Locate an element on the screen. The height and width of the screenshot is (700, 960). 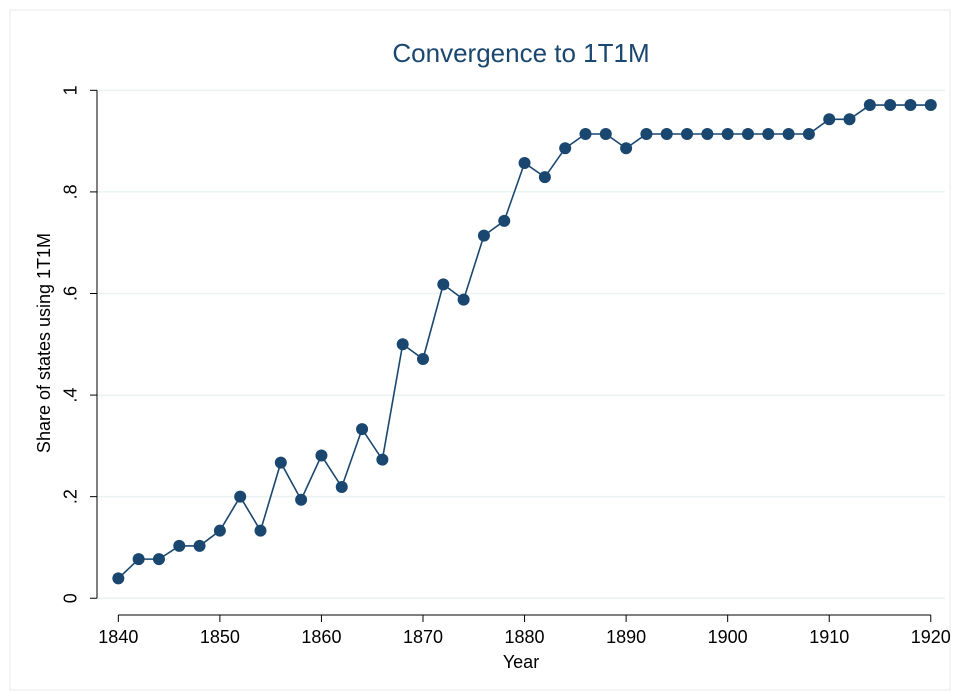
x-tick-label: 1860 is located at coordinates (321, 637).